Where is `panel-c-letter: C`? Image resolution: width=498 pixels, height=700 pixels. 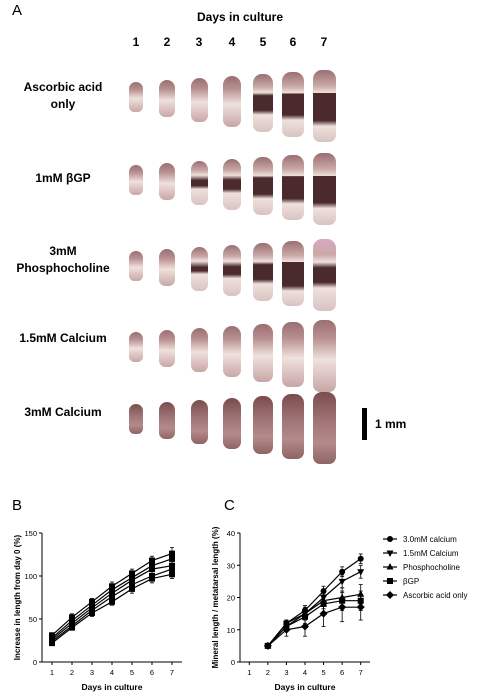
panel-c-letter: C is located at coordinates (229, 505).